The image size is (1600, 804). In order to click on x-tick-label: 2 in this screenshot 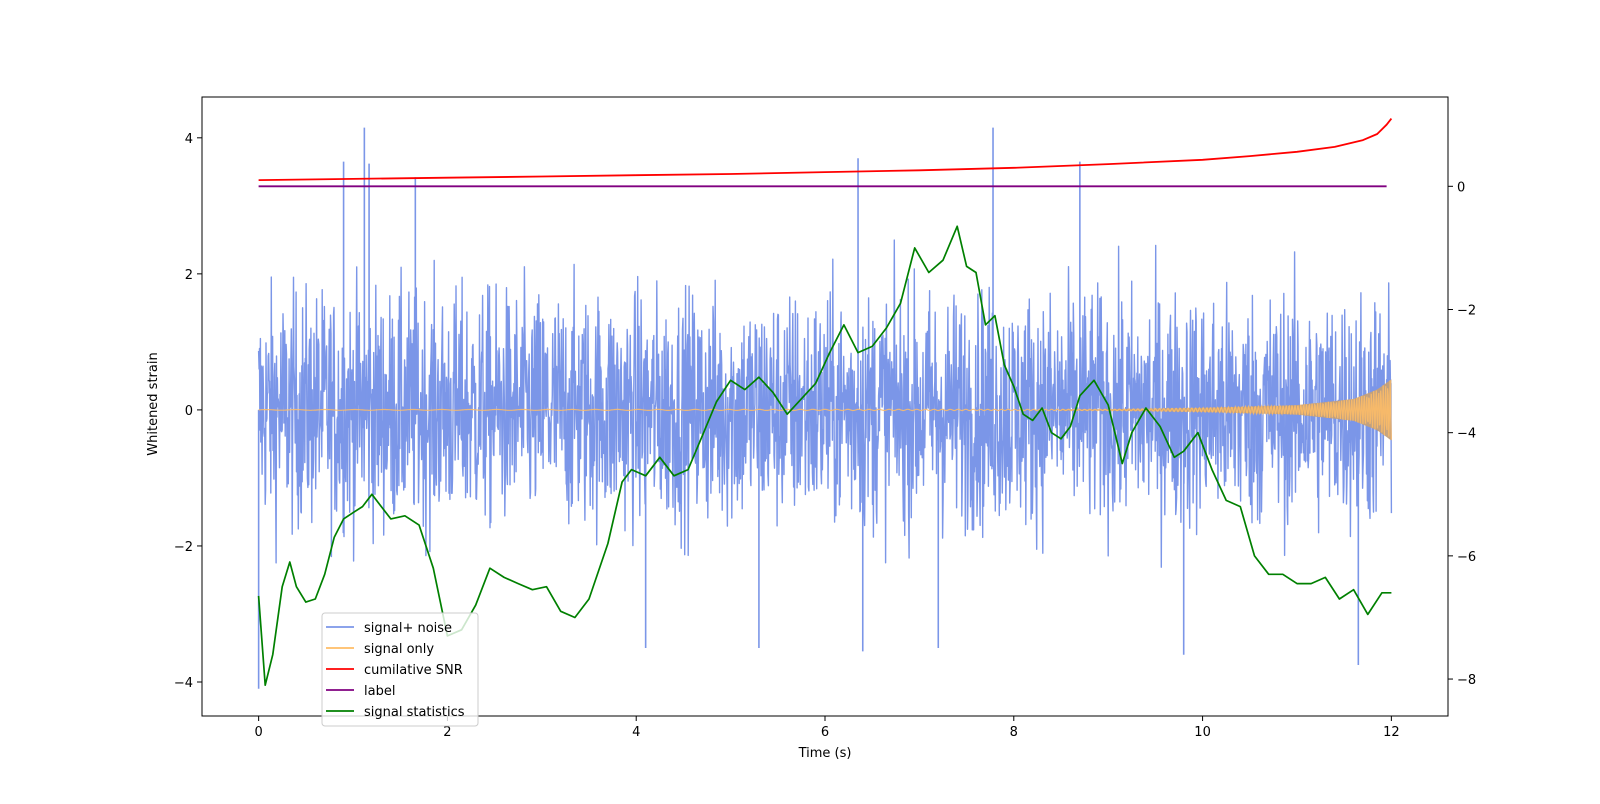, I will do `click(447, 732)`.